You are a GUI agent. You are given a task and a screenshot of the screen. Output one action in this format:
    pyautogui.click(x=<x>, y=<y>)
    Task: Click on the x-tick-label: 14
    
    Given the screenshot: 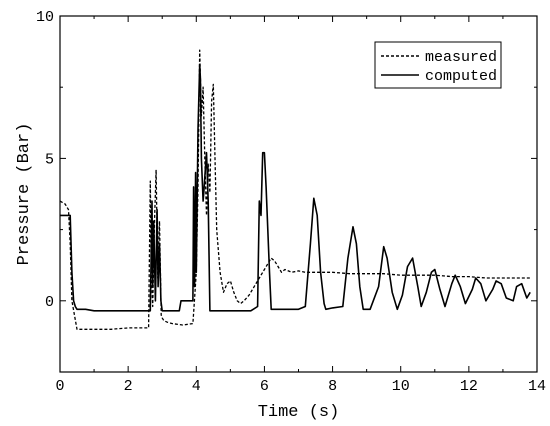 What is the action you would take?
    pyautogui.click(x=537, y=386)
    